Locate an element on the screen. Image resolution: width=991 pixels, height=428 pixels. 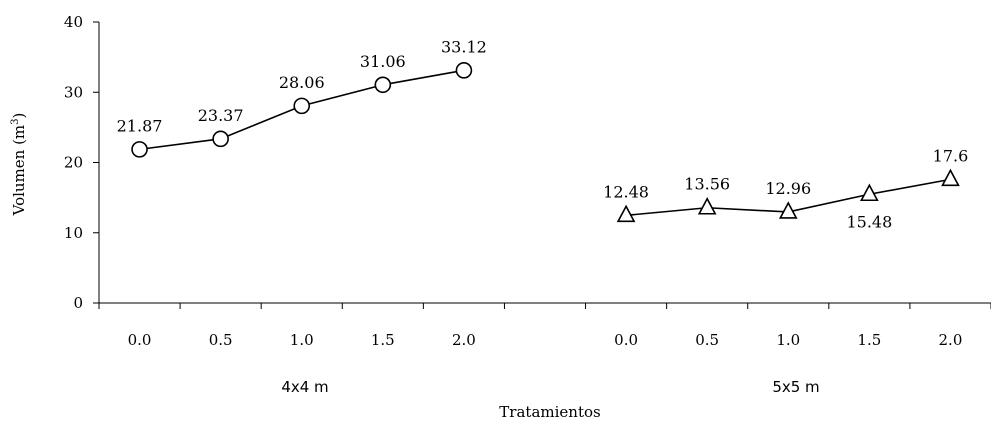
data-label: 28.06 is located at coordinates (302, 82).